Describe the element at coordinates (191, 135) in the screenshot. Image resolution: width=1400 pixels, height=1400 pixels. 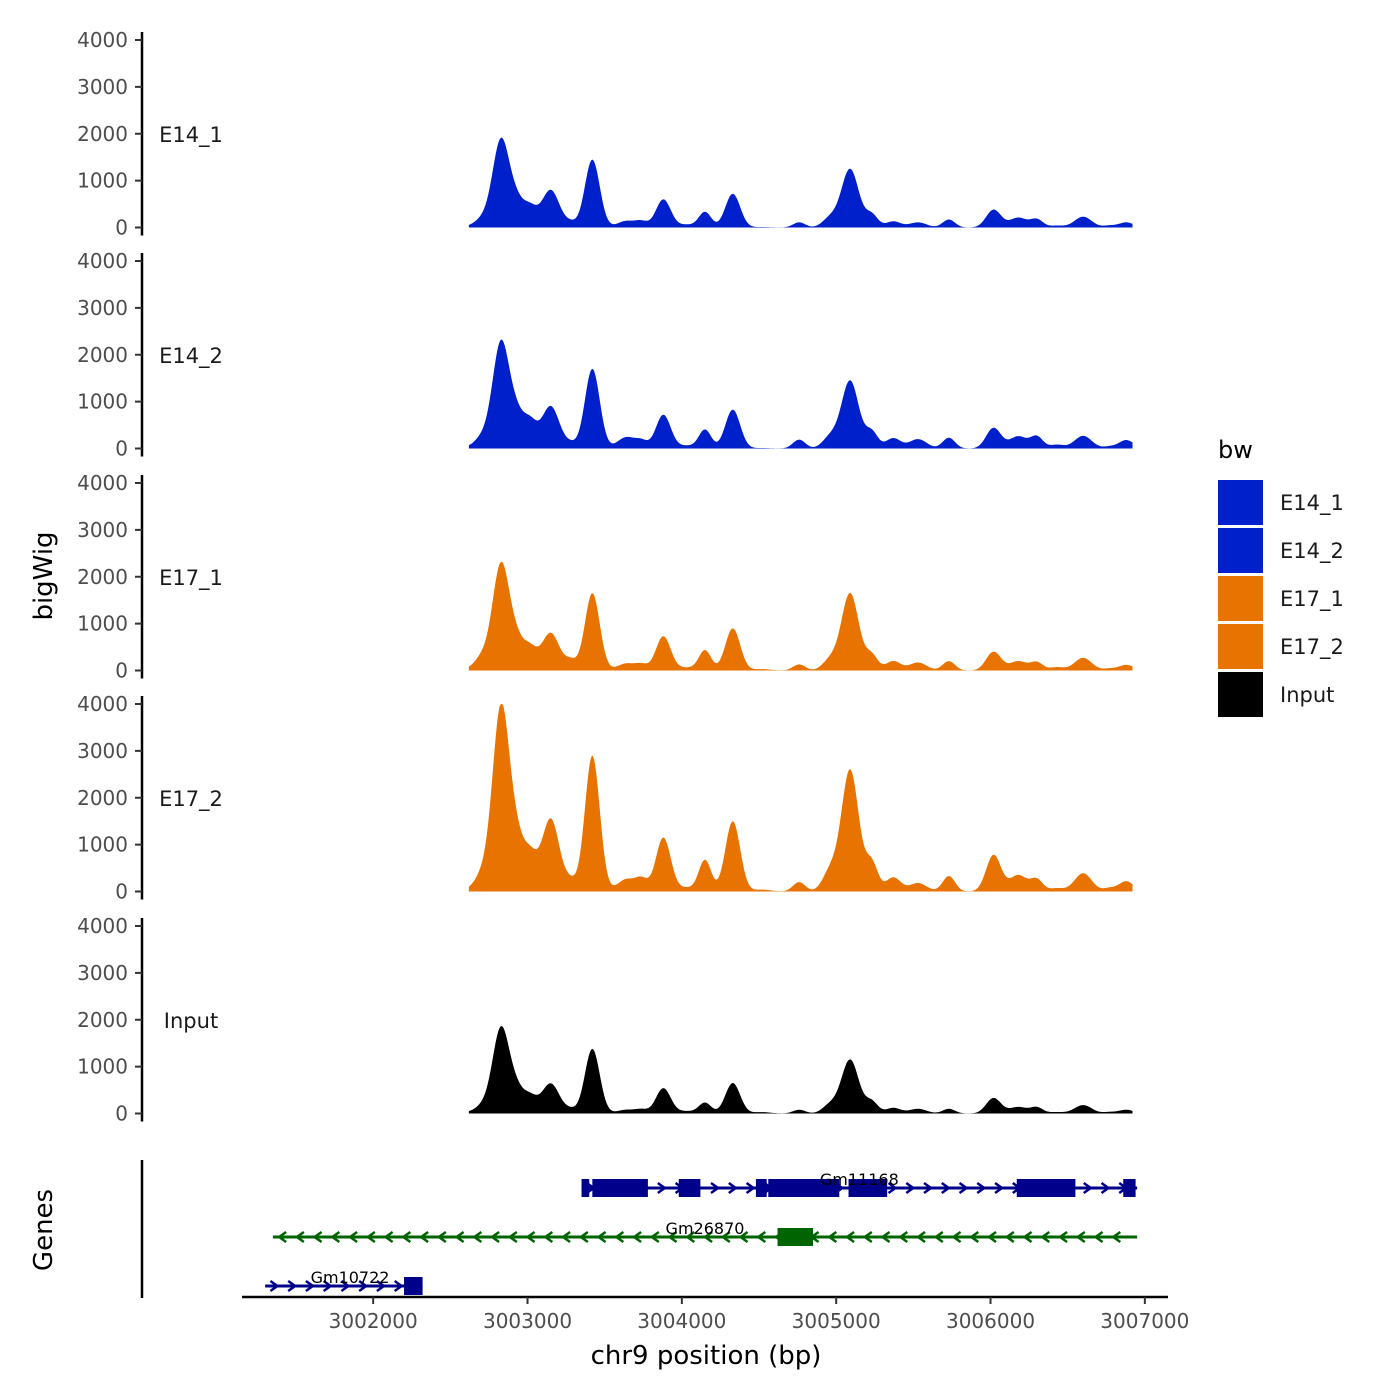
I see `track-label: E14_1` at that location.